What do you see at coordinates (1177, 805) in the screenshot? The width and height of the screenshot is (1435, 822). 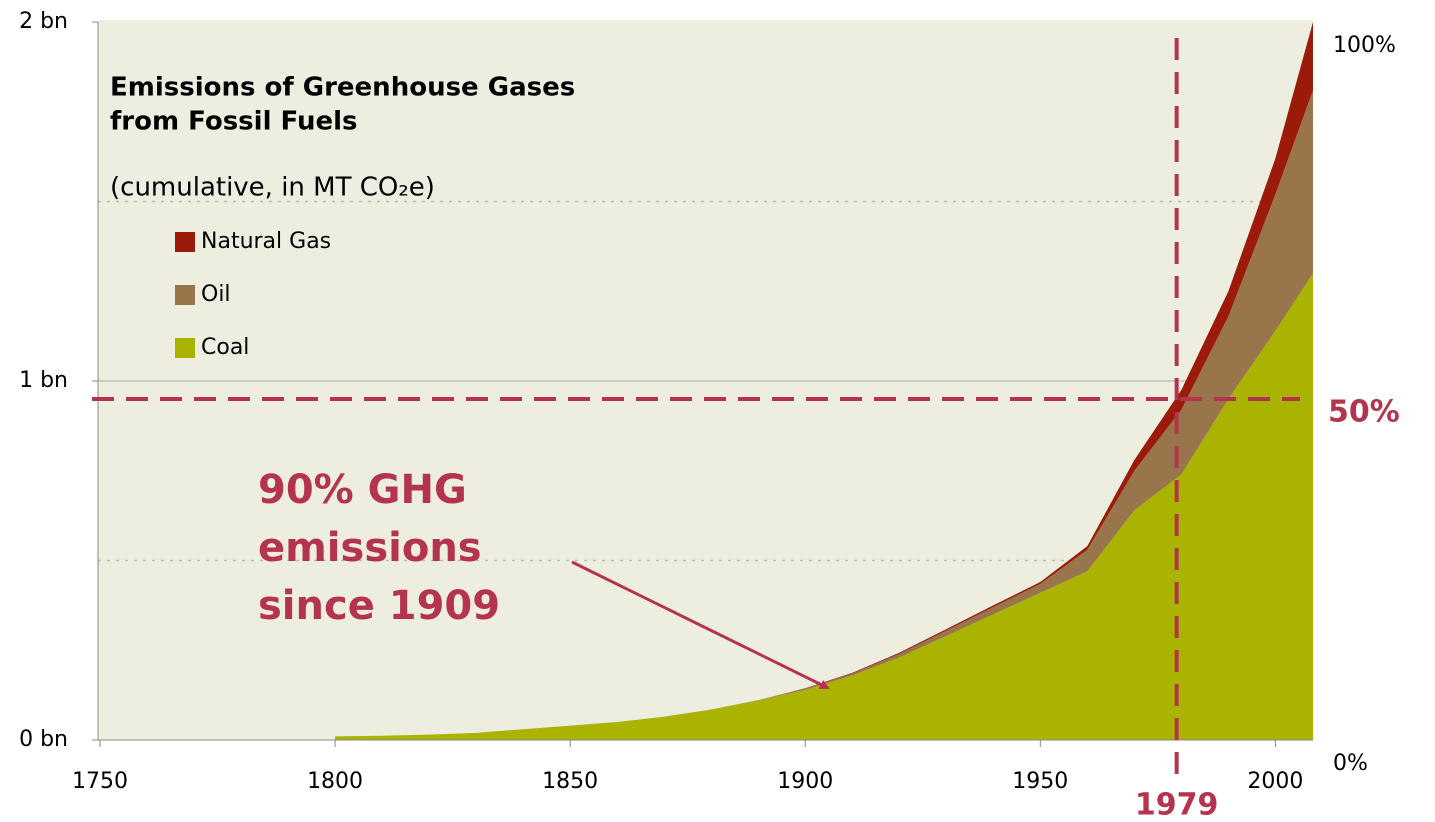 I see `reference-label-x: 1979` at bounding box center [1177, 805].